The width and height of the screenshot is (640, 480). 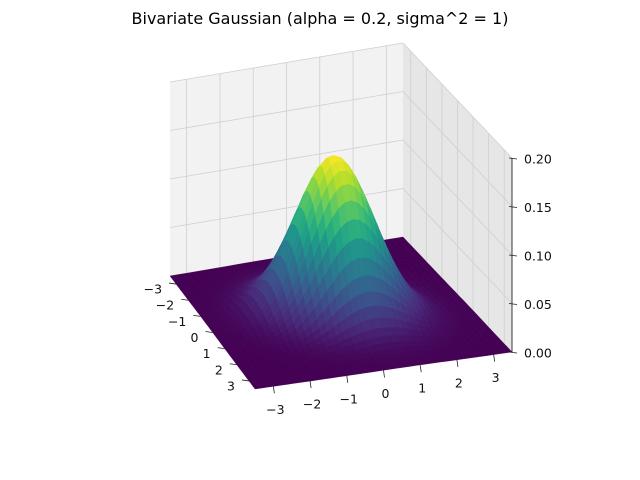 What do you see at coordinates (538, 304) in the screenshot?
I see `z-tick-label: 0.05` at bounding box center [538, 304].